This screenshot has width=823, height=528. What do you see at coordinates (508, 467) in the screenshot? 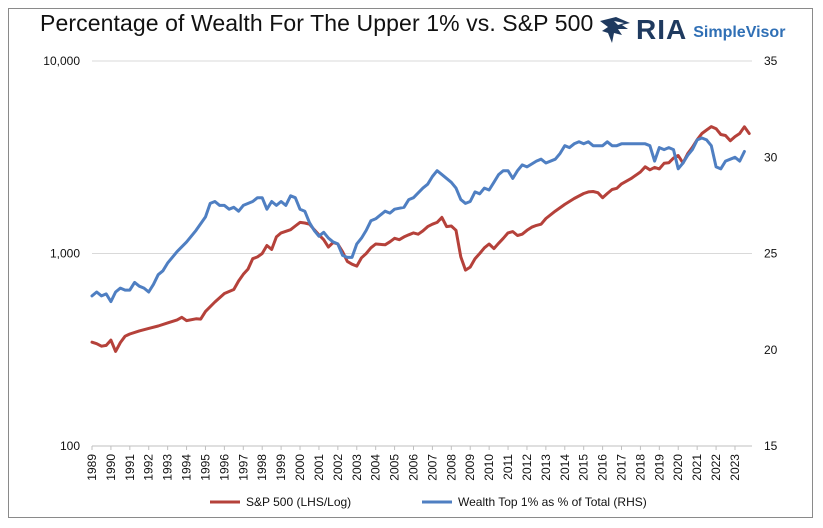
I see `x-tick-label: 2011` at bounding box center [508, 467].